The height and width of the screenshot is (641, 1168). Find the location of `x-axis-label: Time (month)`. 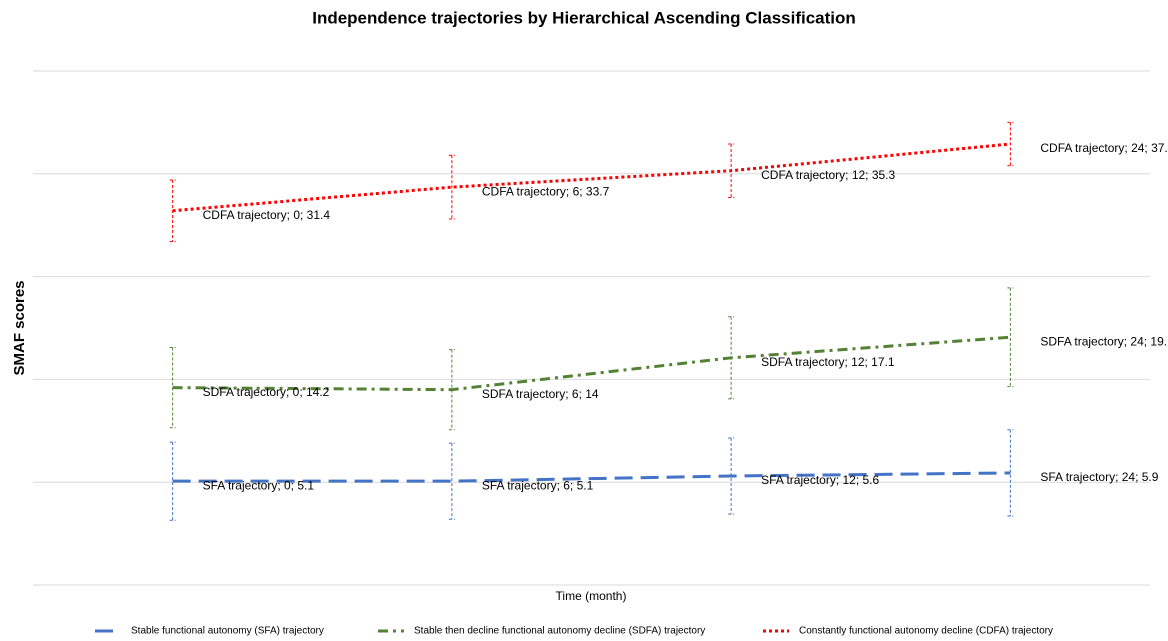

x-axis-label: Time (month) is located at coordinates (591, 596).